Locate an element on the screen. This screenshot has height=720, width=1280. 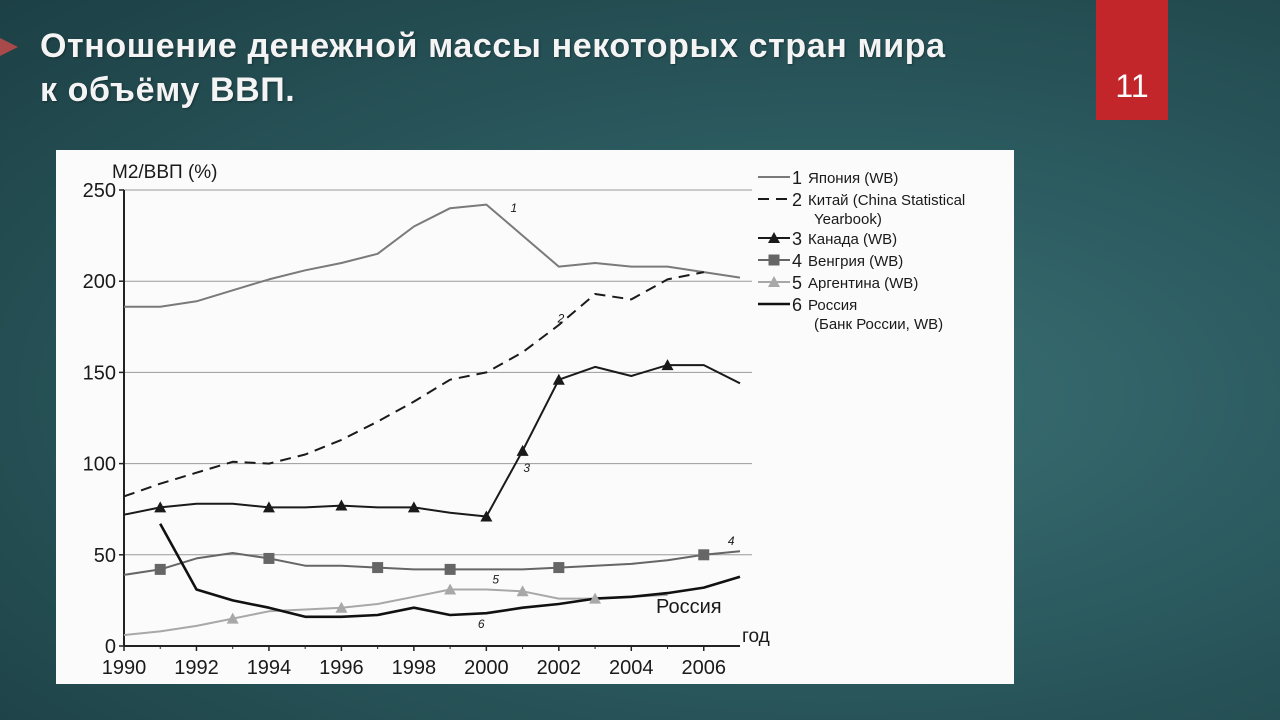
legend-number-2: 2 is located at coordinates (797, 200).